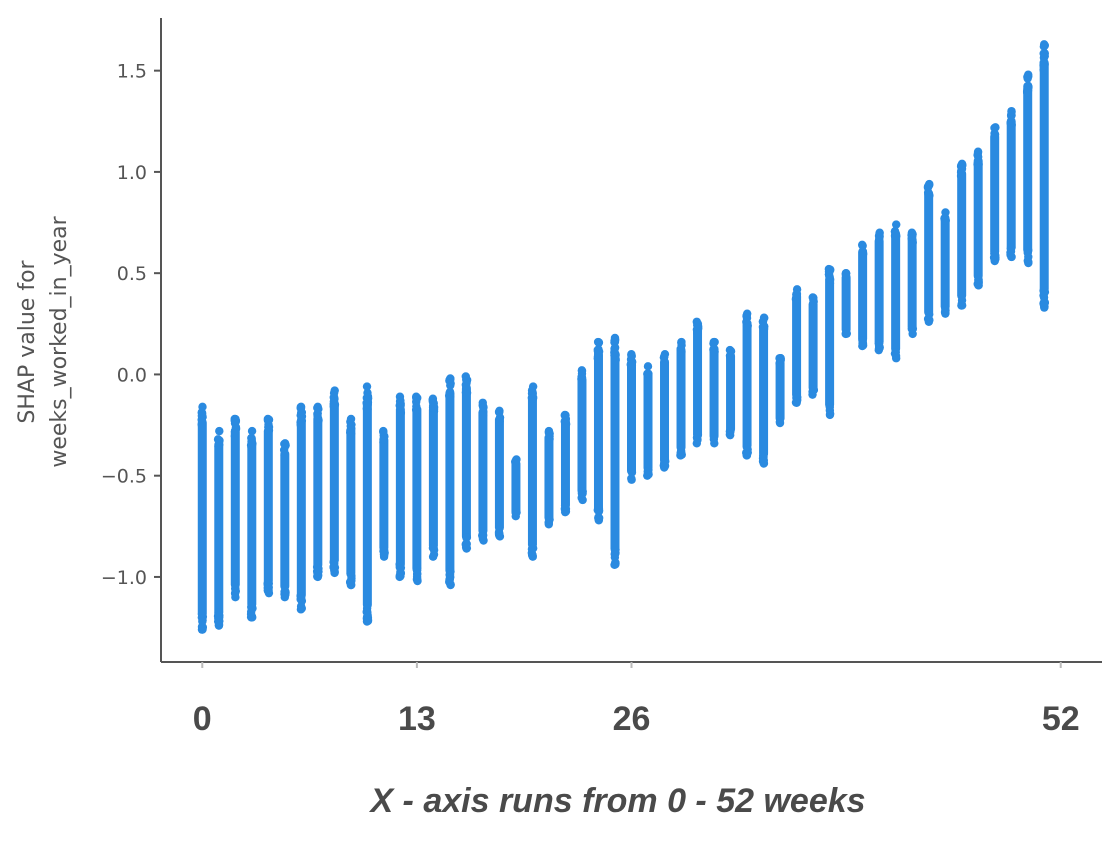 This screenshot has width=1116, height=846. I want to click on x-ticks: 0 13 26 52, so click(636, 700).